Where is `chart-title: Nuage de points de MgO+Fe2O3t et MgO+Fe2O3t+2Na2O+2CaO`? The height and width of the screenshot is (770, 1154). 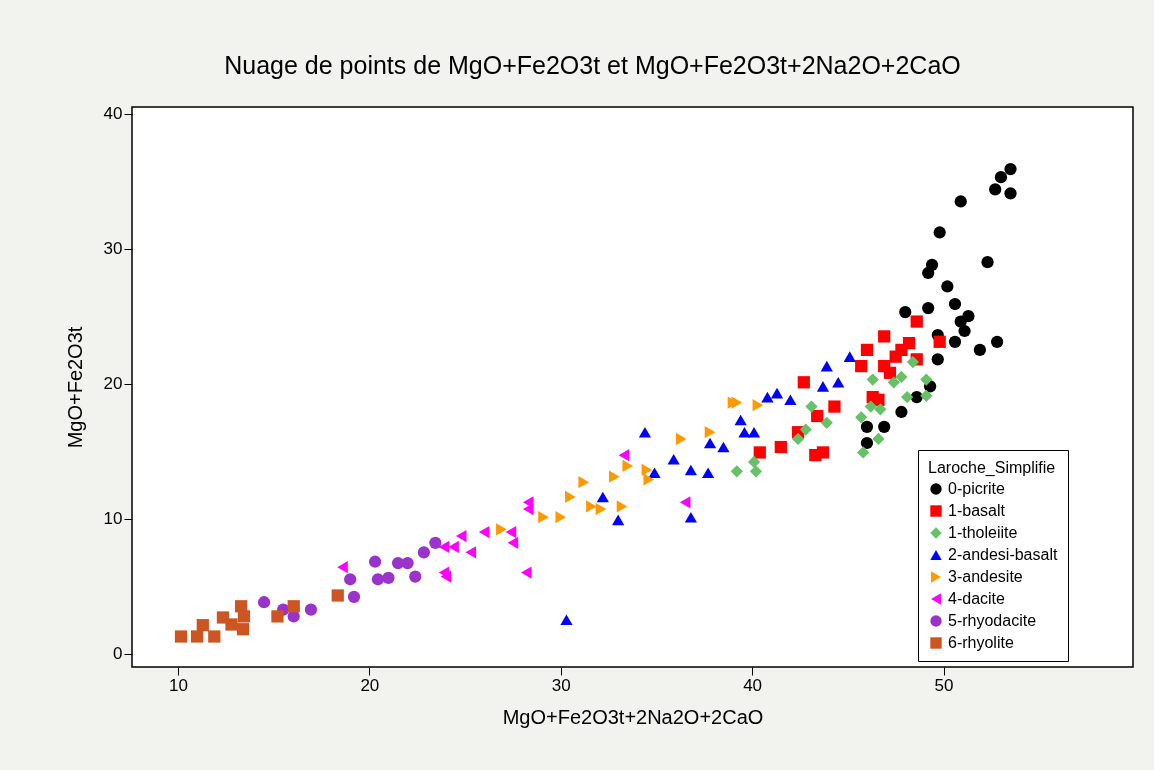 chart-title: Nuage de points de MgO+Fe2O3t et MgO+Fe2O3t+2Na2O+2CaO is located at coordinates (592, 64).